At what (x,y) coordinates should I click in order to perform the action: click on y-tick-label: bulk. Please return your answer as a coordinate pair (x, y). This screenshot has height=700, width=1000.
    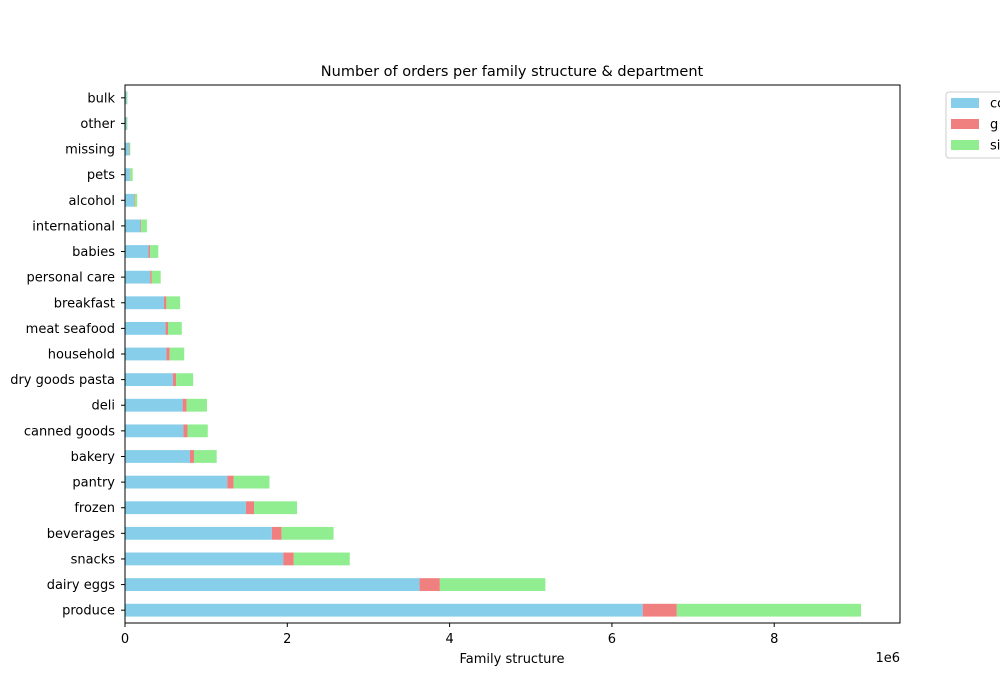
    Looking at the image, I should click on (101, 98).